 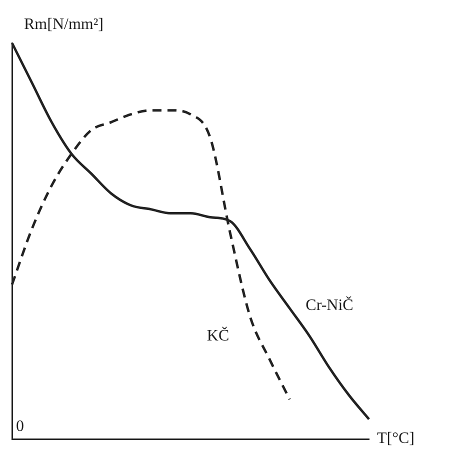 I want to click on series-label: KČ, so click(x=218, y=335).